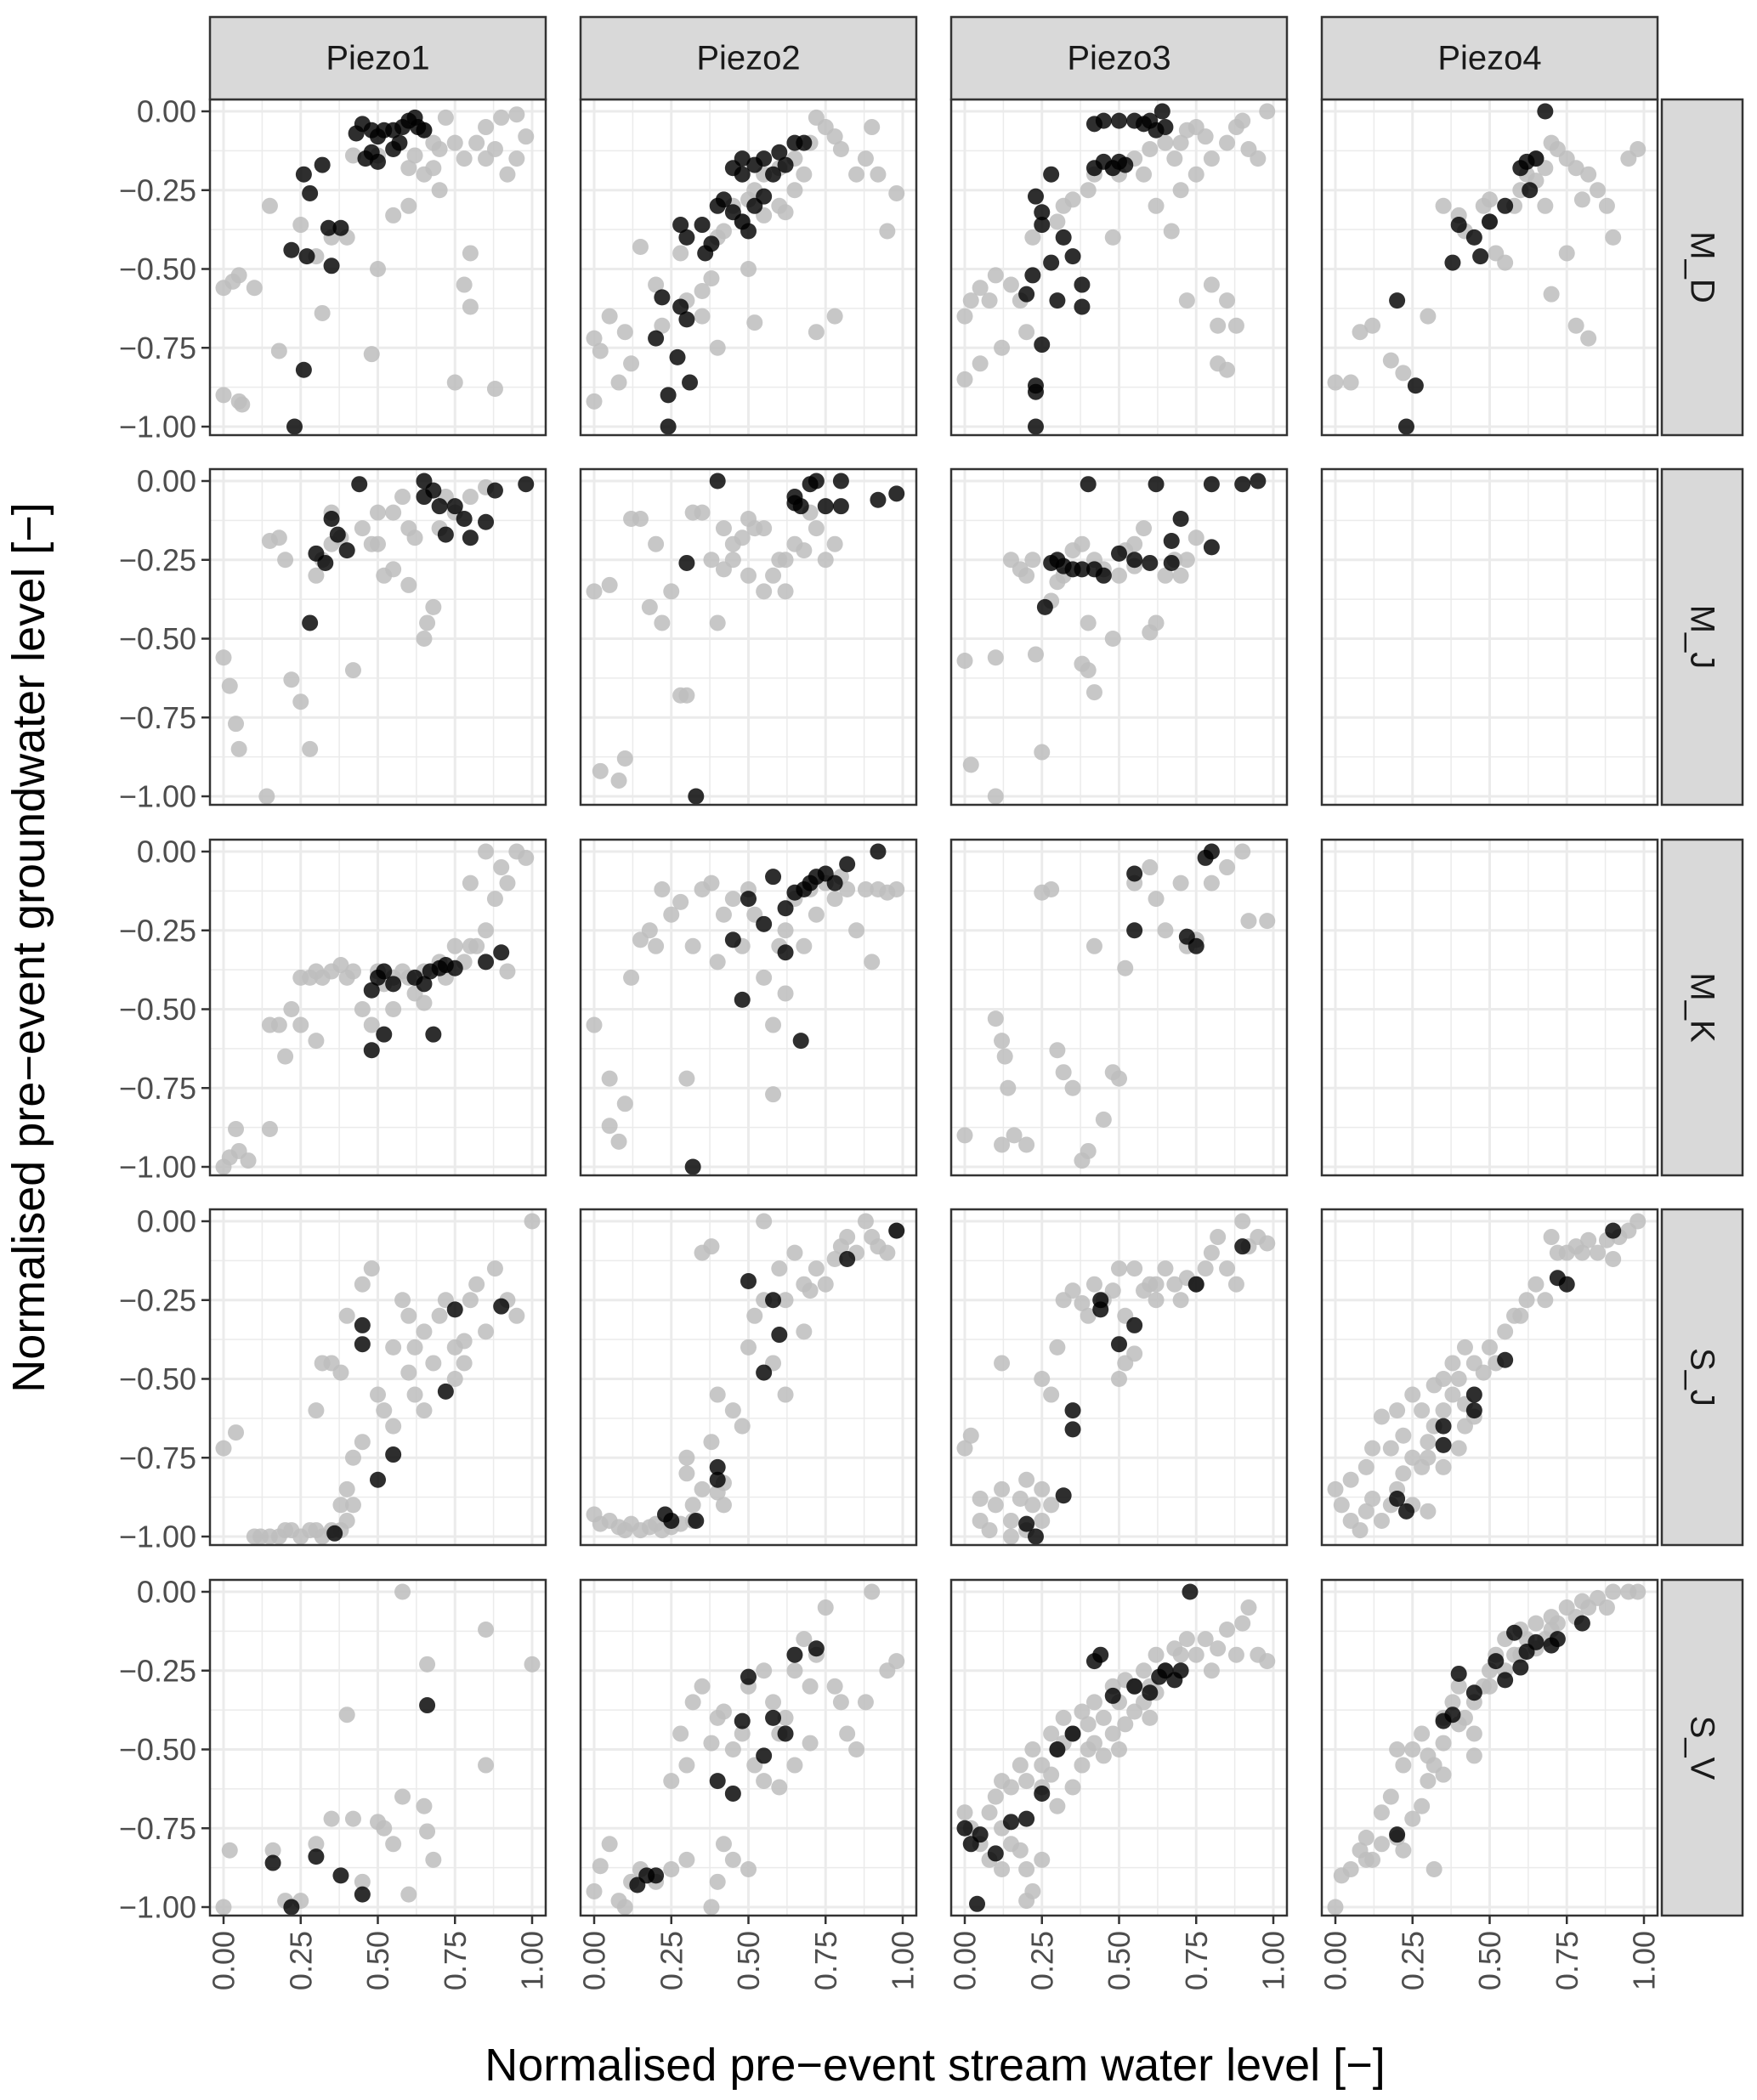 The height and width of the screenshot is (2100, 1757). What do you see at coordinates (1490, 1784) in the screenshot?
I see `panel-s-v-piezo4: 0.00 0.25 0.50 0.75 1.00` at bounding box center [1490, 1784].